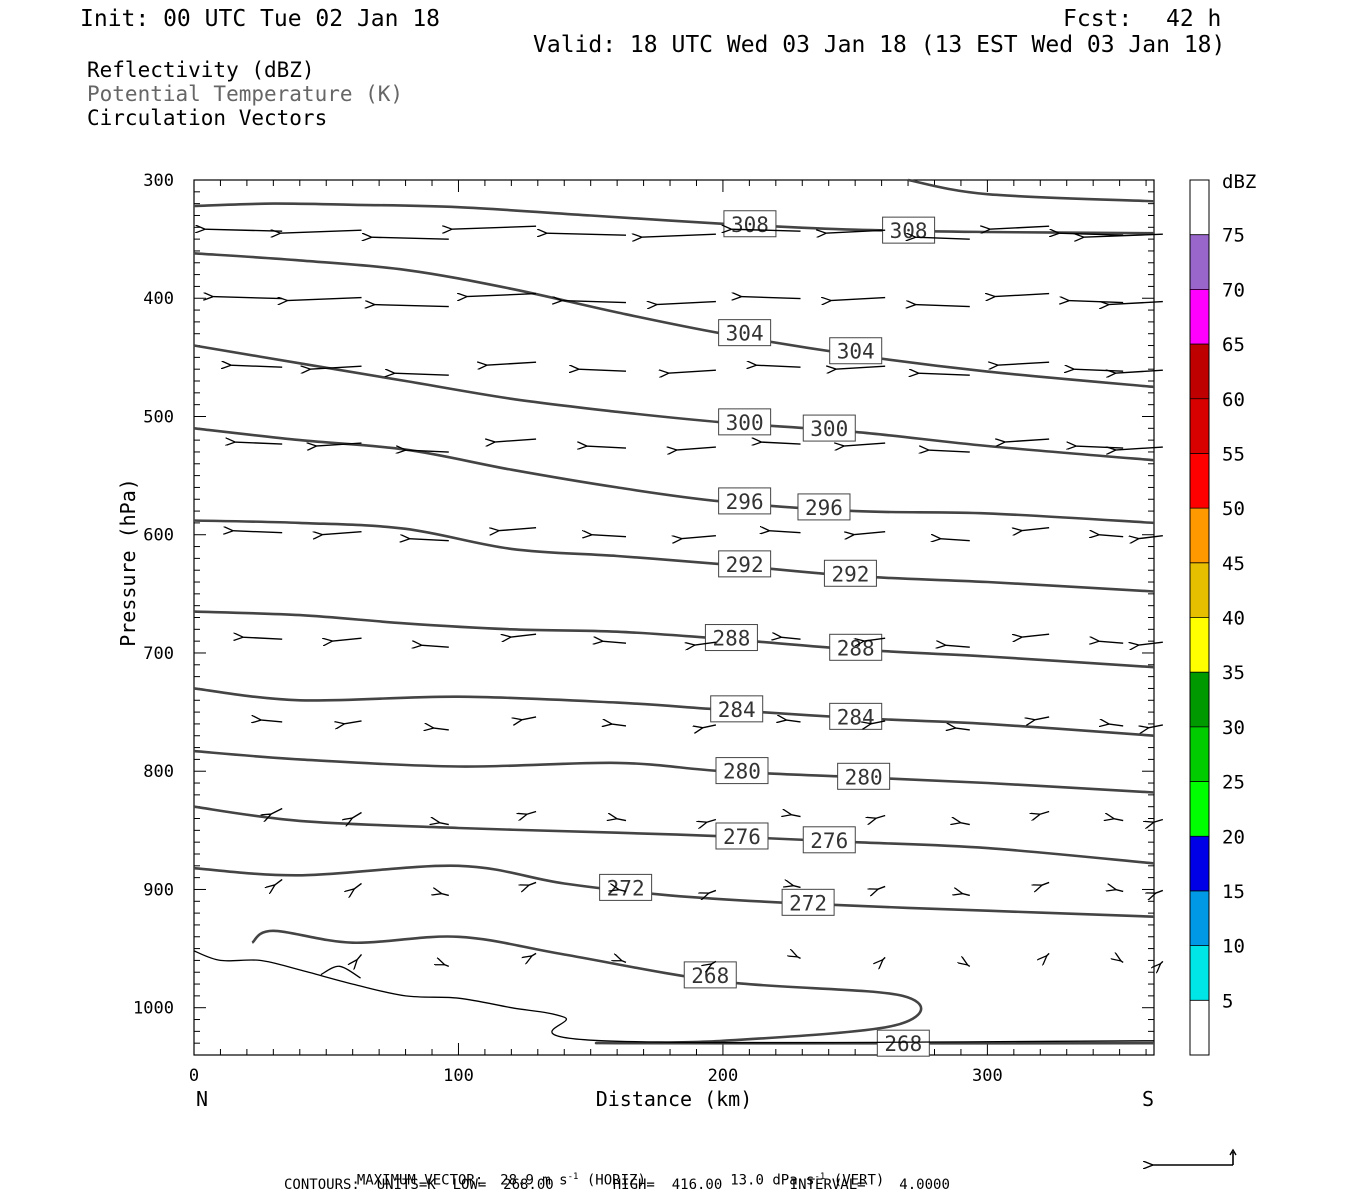 This screenshot has width=1350, height=1200. What do you see at coordinates (723, 1076) in the screenshot?
I see `x-tick-label: 200` at bounding box center [723, 1076].